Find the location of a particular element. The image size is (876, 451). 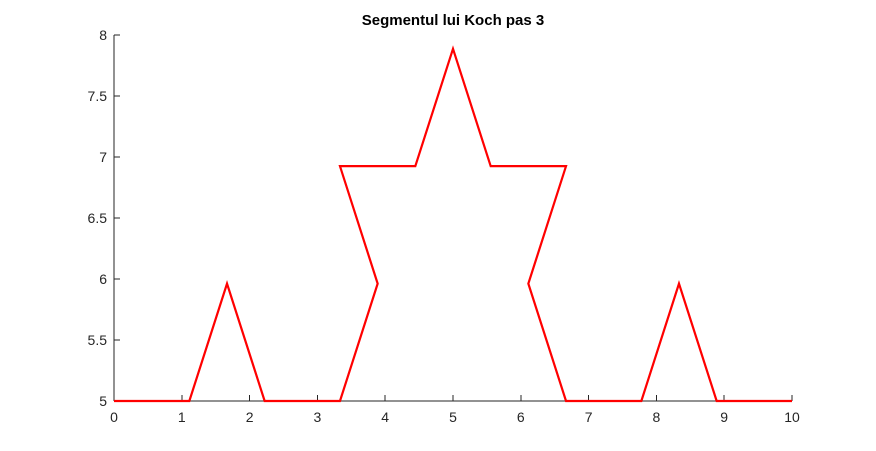

y-tick-label: 5 is located at coordinates (103, 401).